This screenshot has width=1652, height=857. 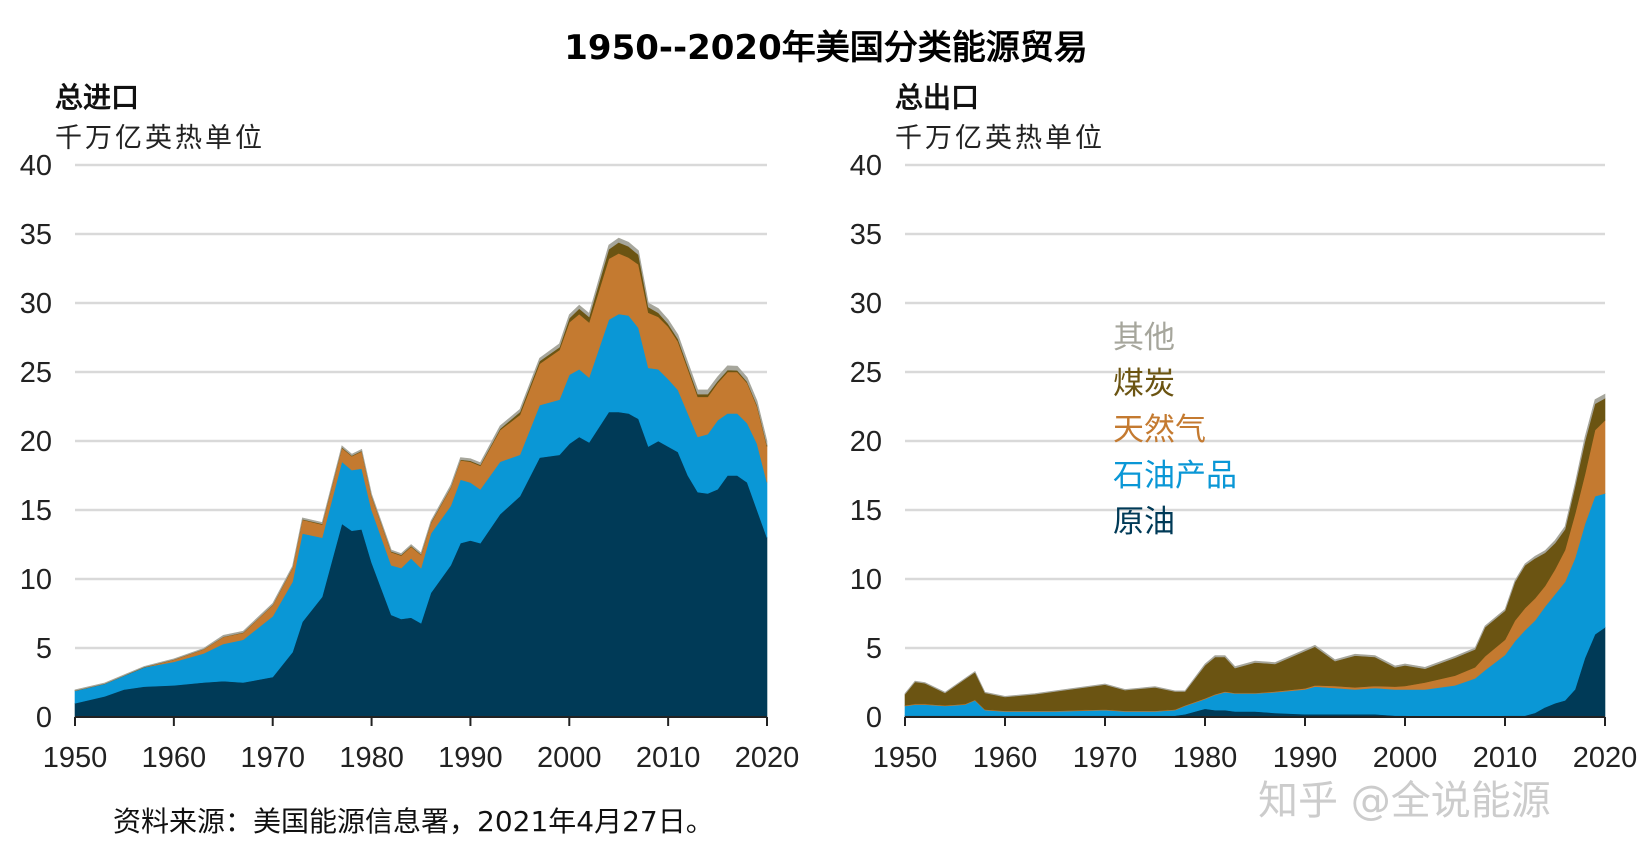 I want to click on imports-unit-label: 千万亿英热单位, so click(x=160, y=138).